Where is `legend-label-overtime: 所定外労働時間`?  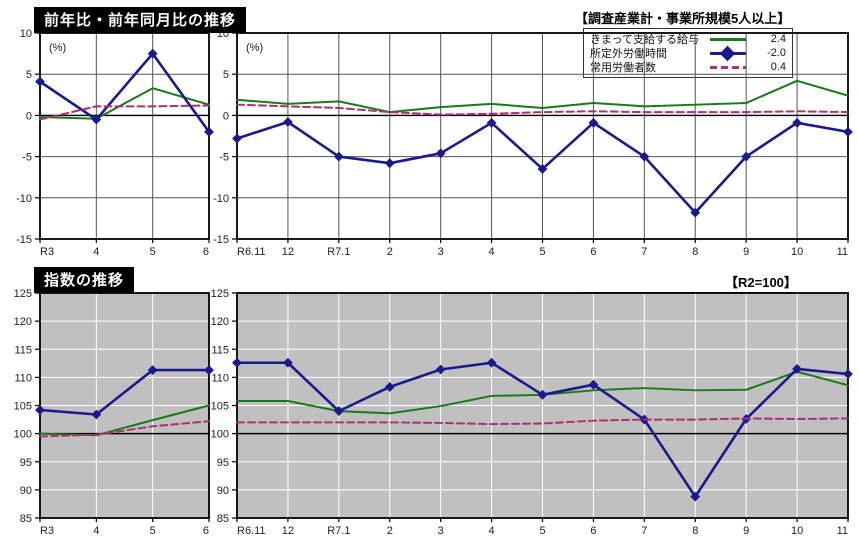 legend-label-overtime: 所定外労働時間 is located at coordinates (628, 54).